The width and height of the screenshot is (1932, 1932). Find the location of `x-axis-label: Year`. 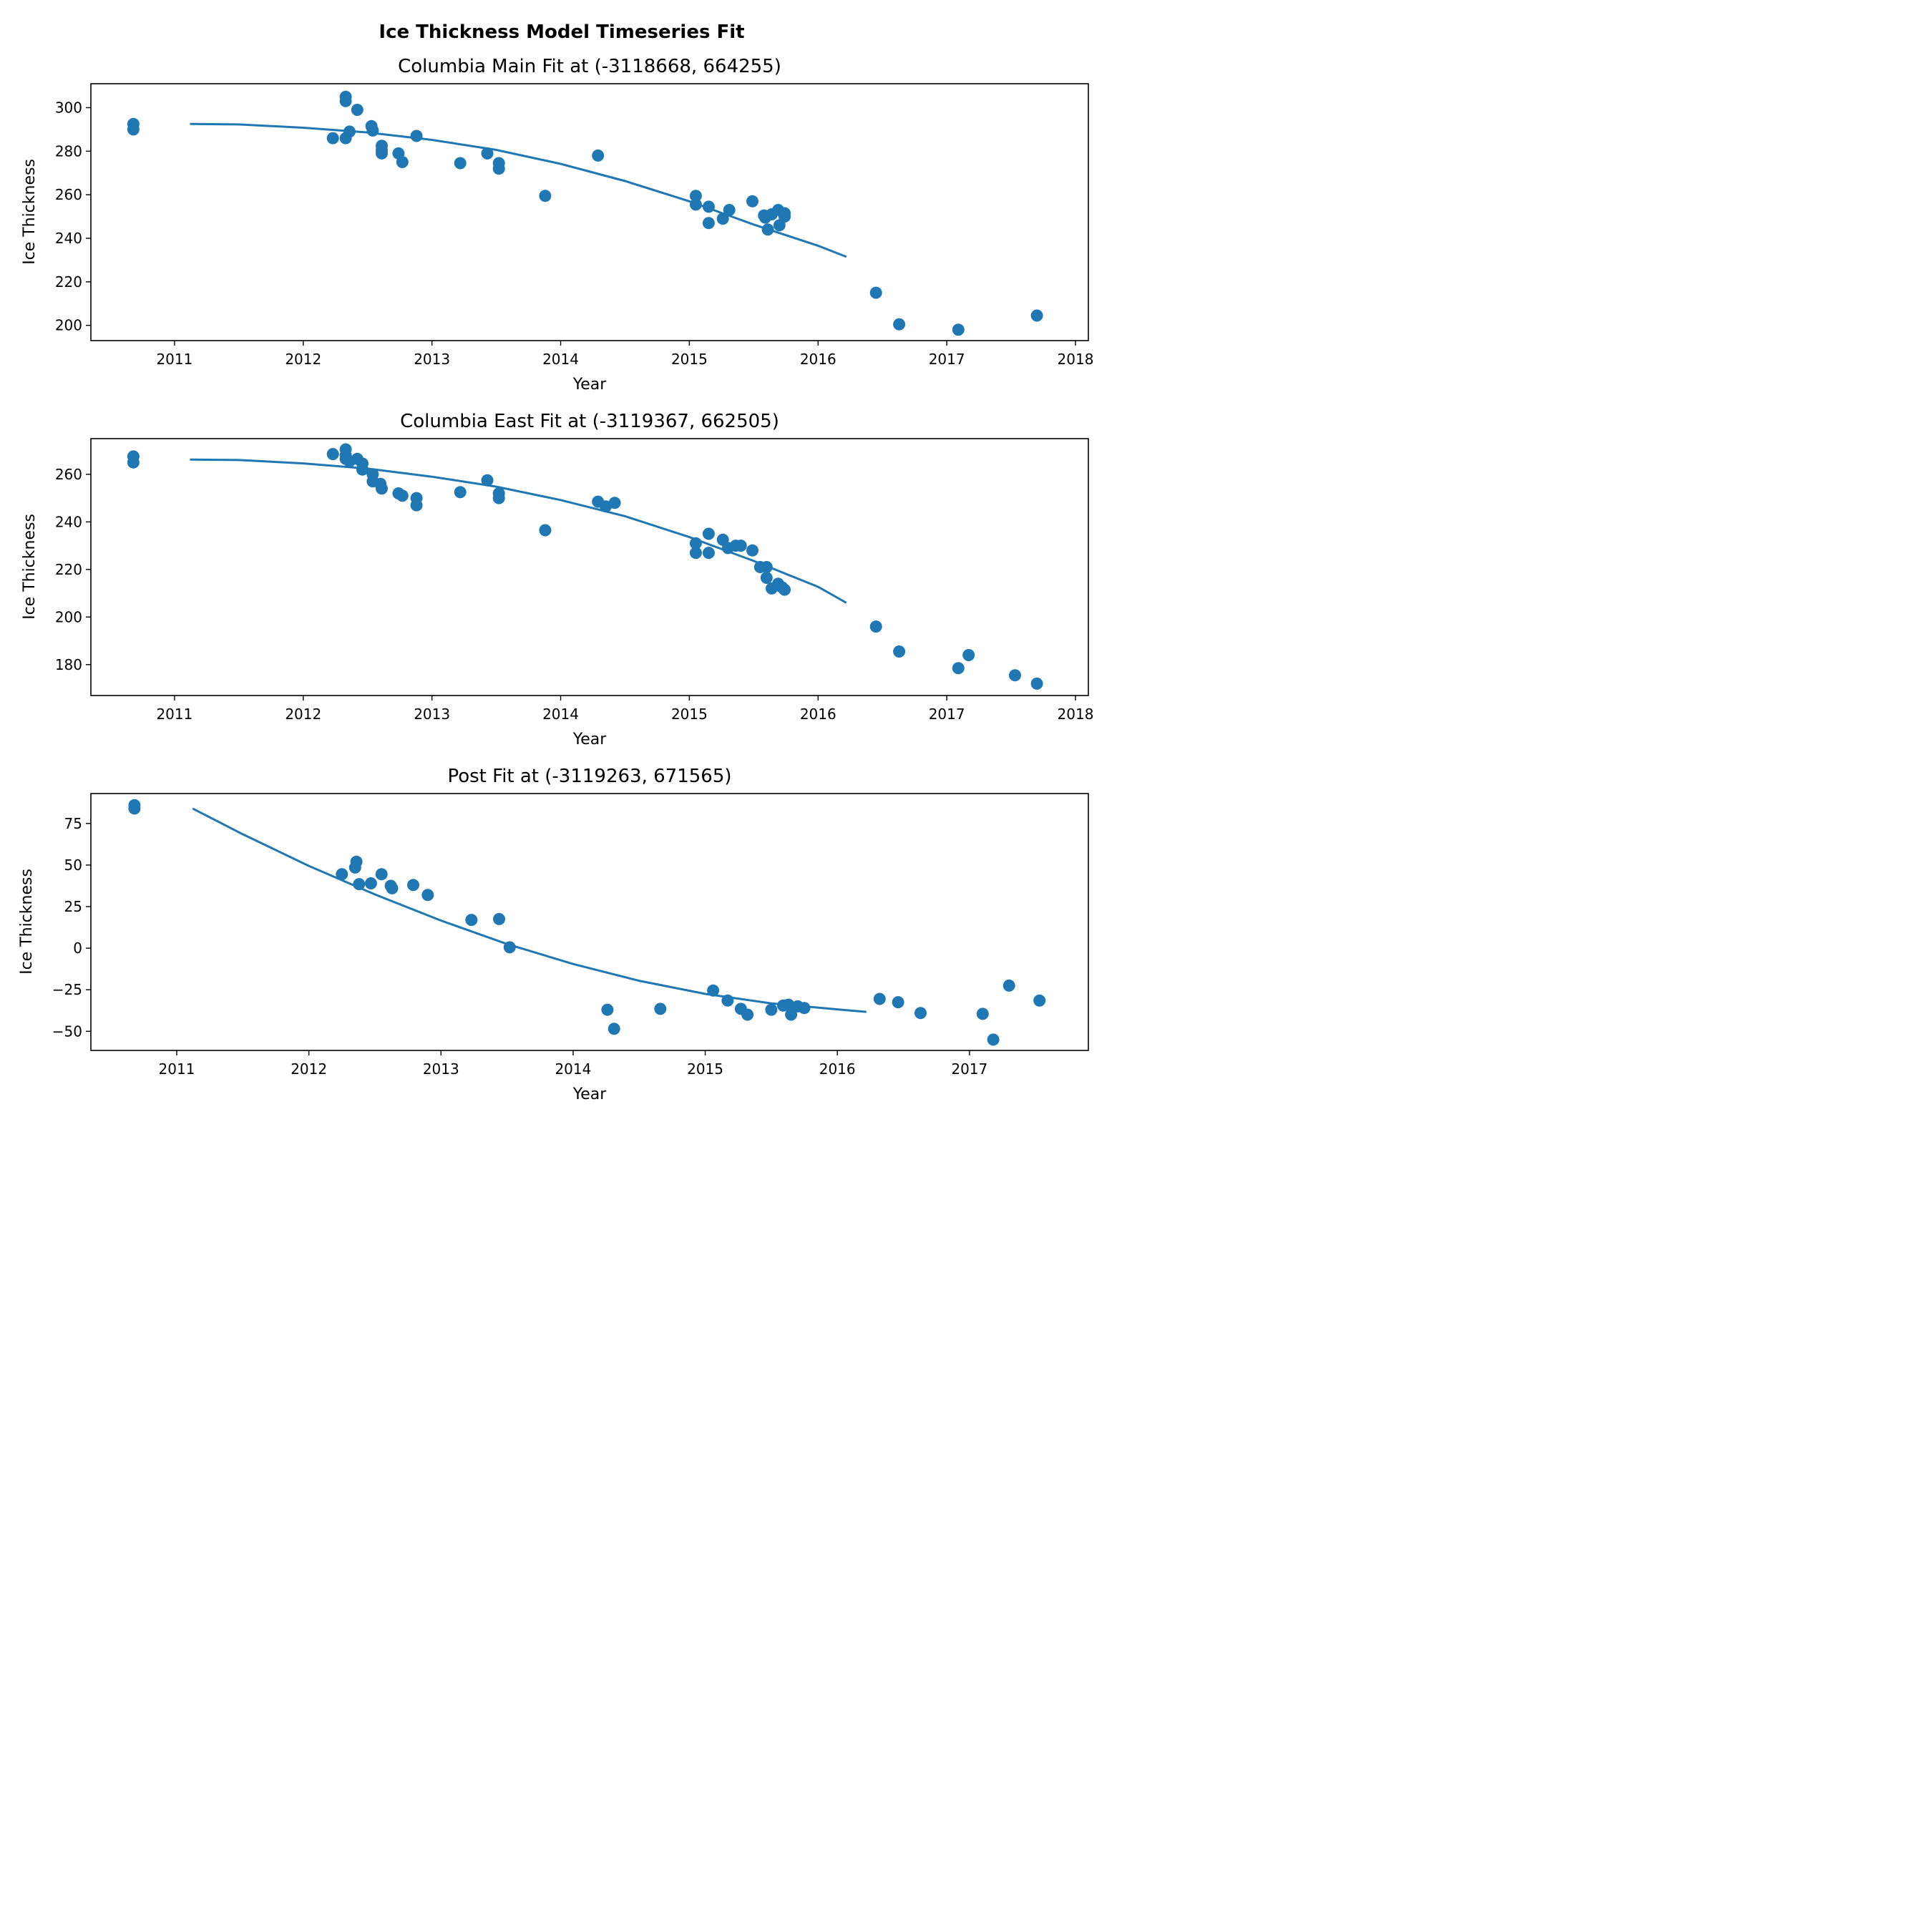

x-axis-label: Year is located at coordinates (590, 385).